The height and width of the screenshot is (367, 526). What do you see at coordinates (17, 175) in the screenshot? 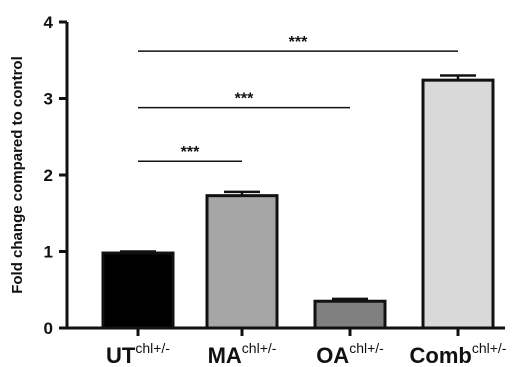
I see `y-axis-title: Fold change compared to control` at bounding box center [17, 175].